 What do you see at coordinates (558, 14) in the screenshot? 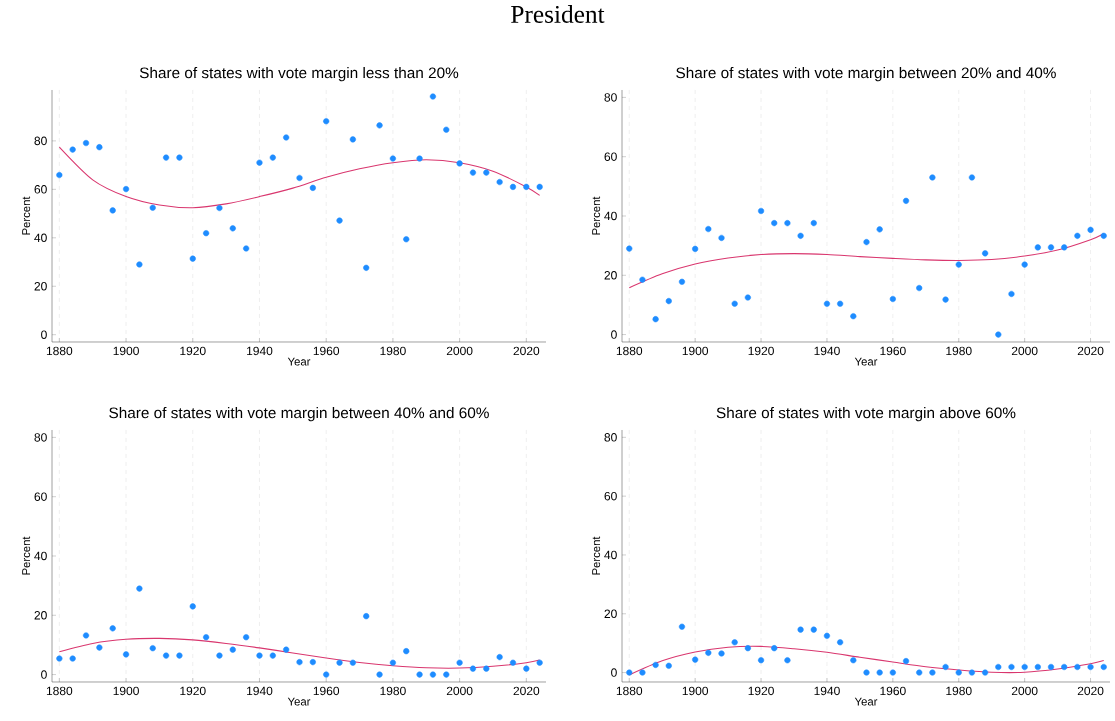
I see `text: President` at bounding box center [558, 14].